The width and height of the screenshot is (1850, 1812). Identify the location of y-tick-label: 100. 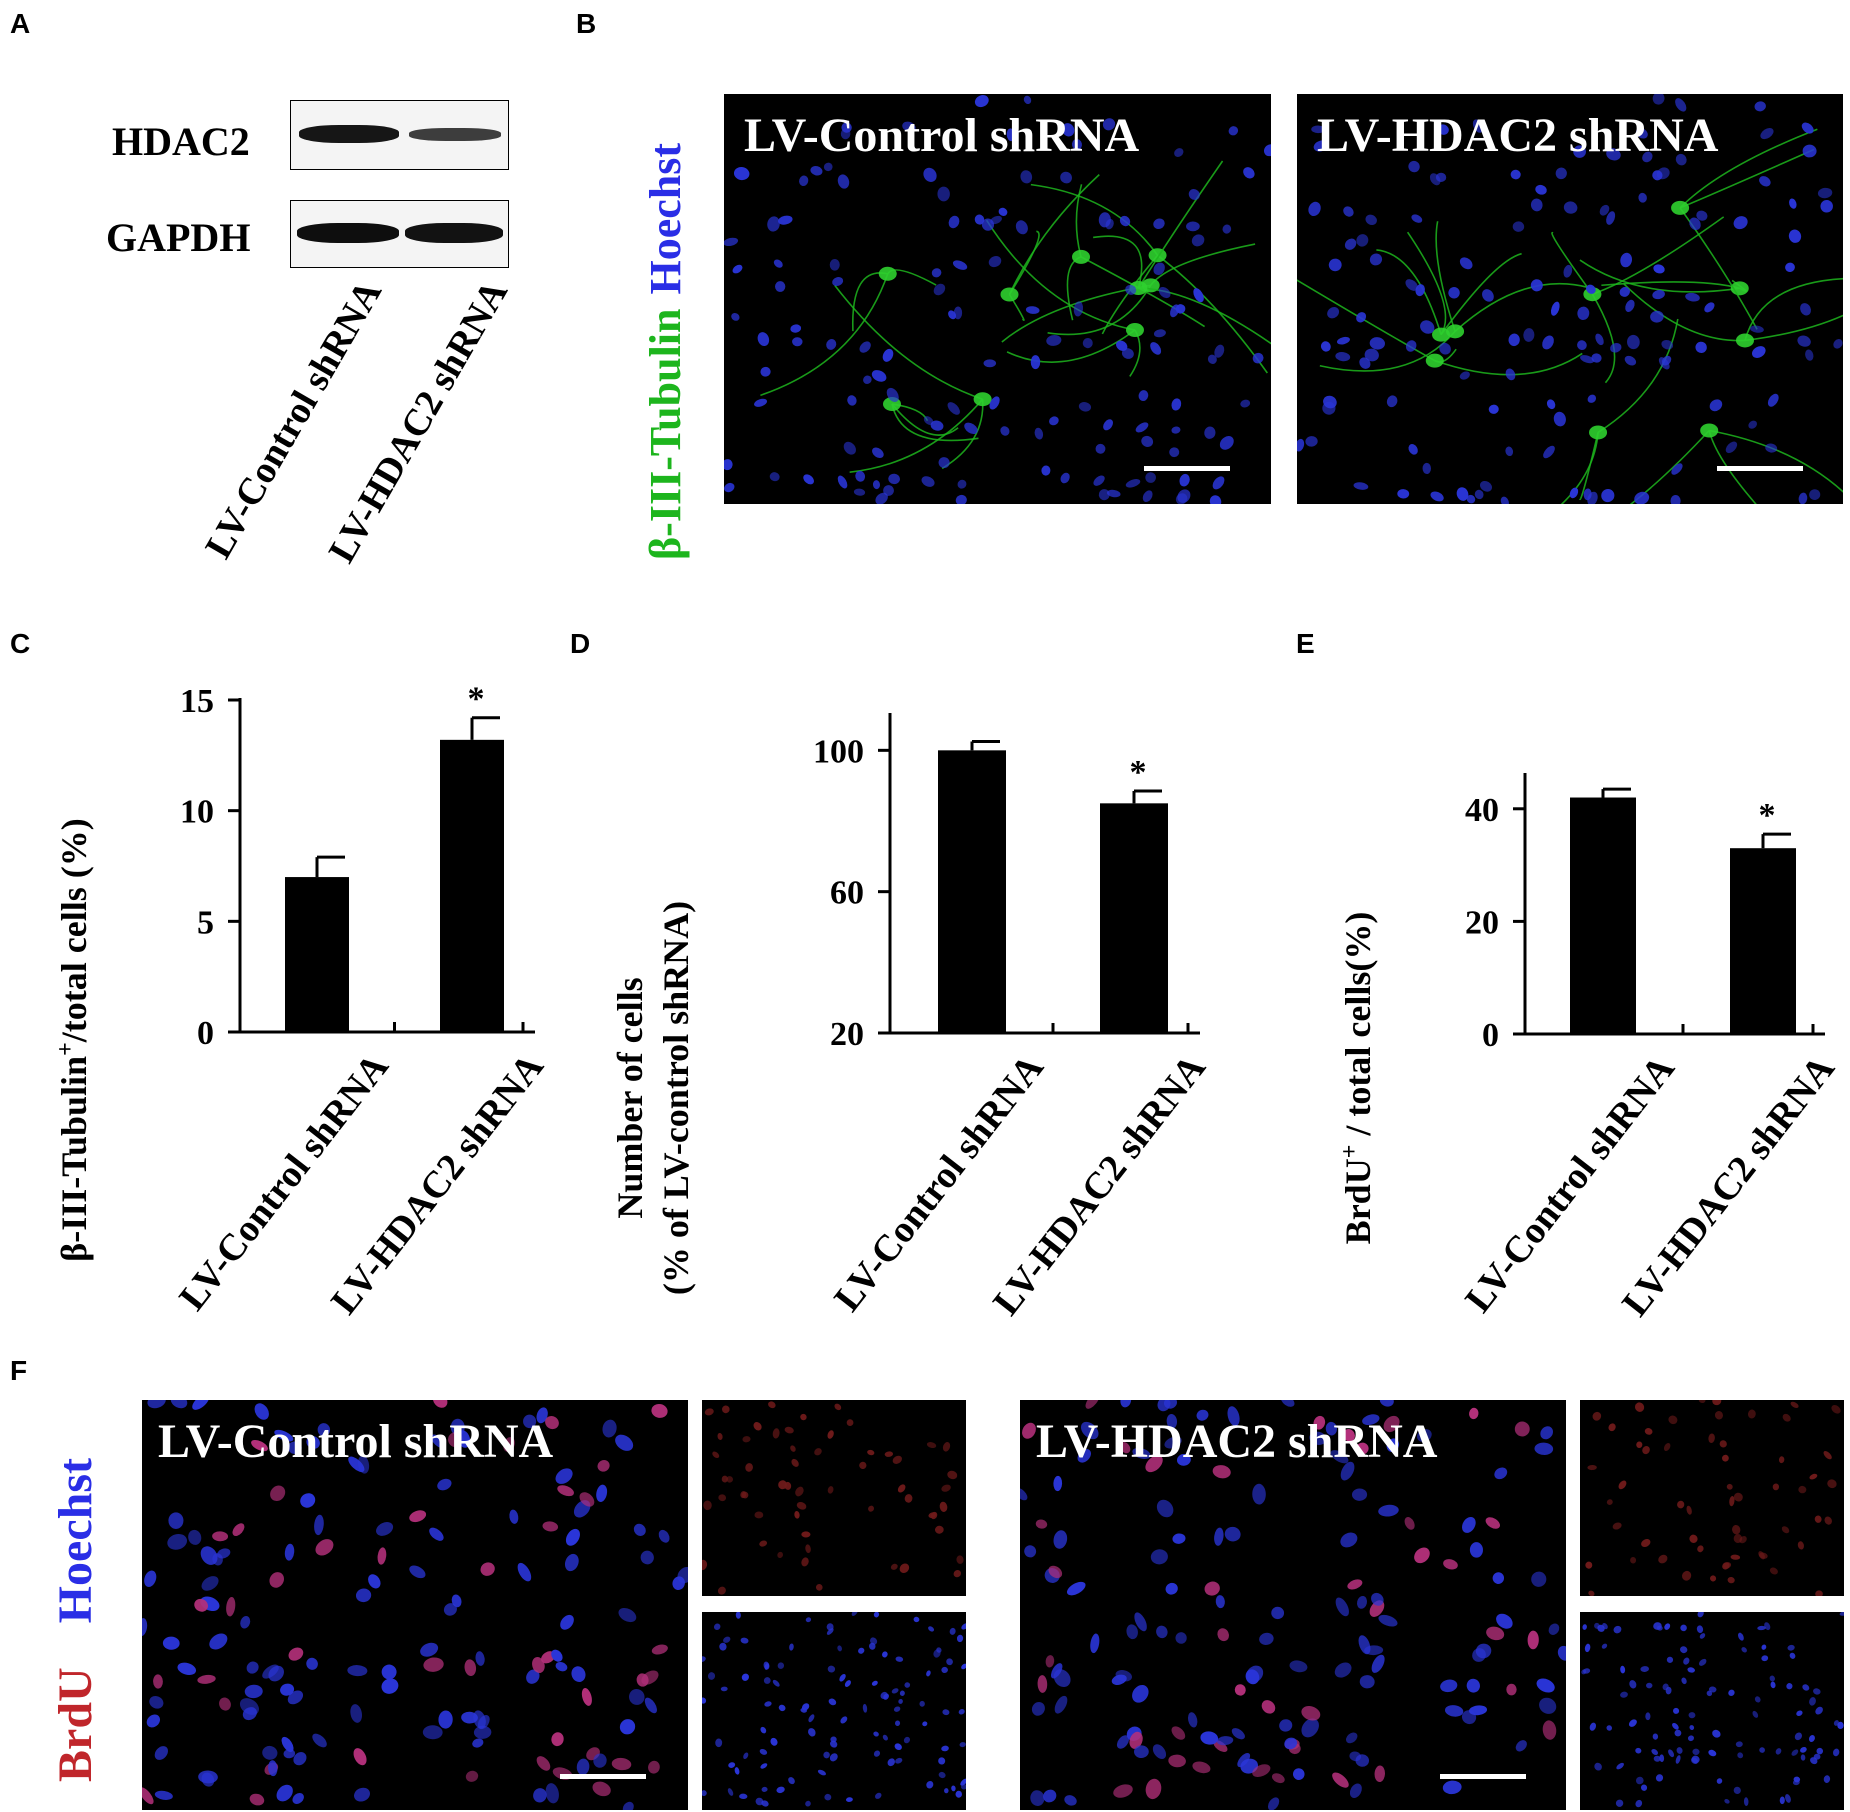
(838, 751).